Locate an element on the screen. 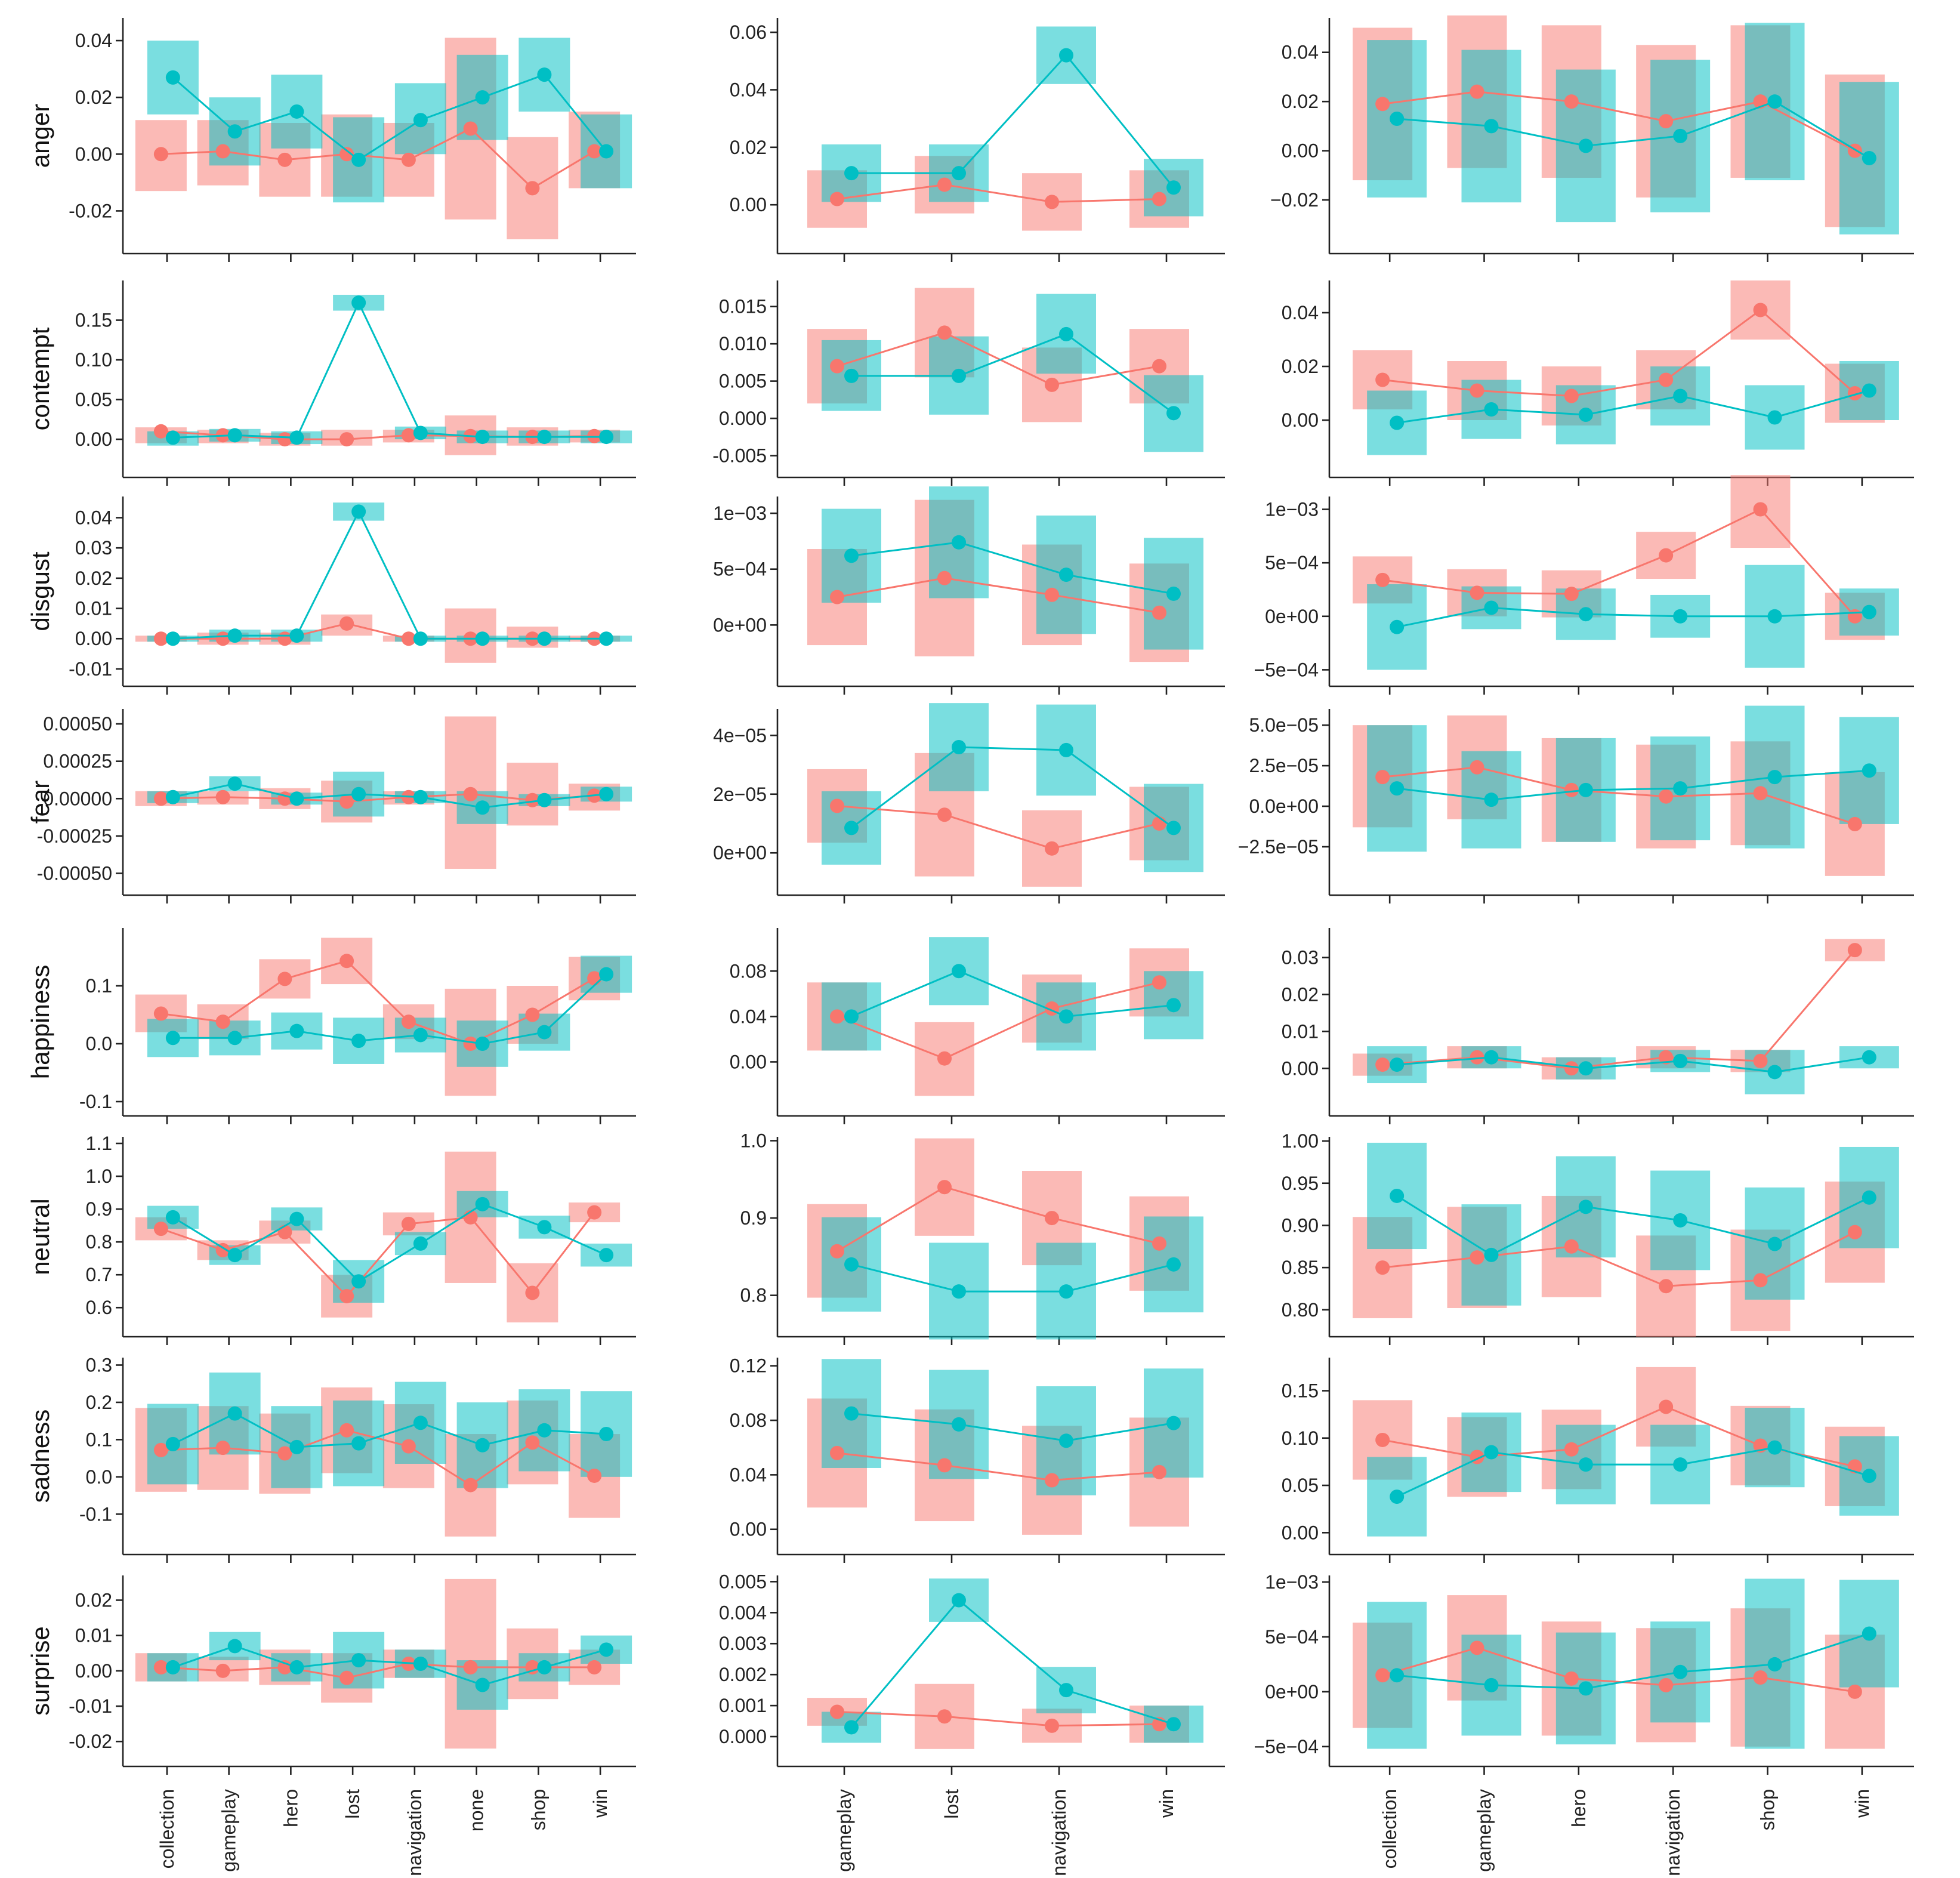 Image resolution: width=1960 pixels, height=1878 pixels. y-tick-label: 0.03 is located at coordinates (1300, 958).